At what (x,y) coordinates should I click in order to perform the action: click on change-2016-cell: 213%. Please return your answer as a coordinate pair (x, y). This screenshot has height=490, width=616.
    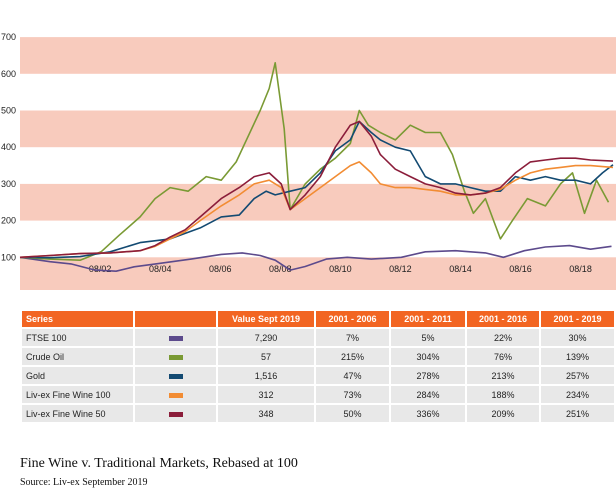
    Looking at the image, I should click on (503, 375).